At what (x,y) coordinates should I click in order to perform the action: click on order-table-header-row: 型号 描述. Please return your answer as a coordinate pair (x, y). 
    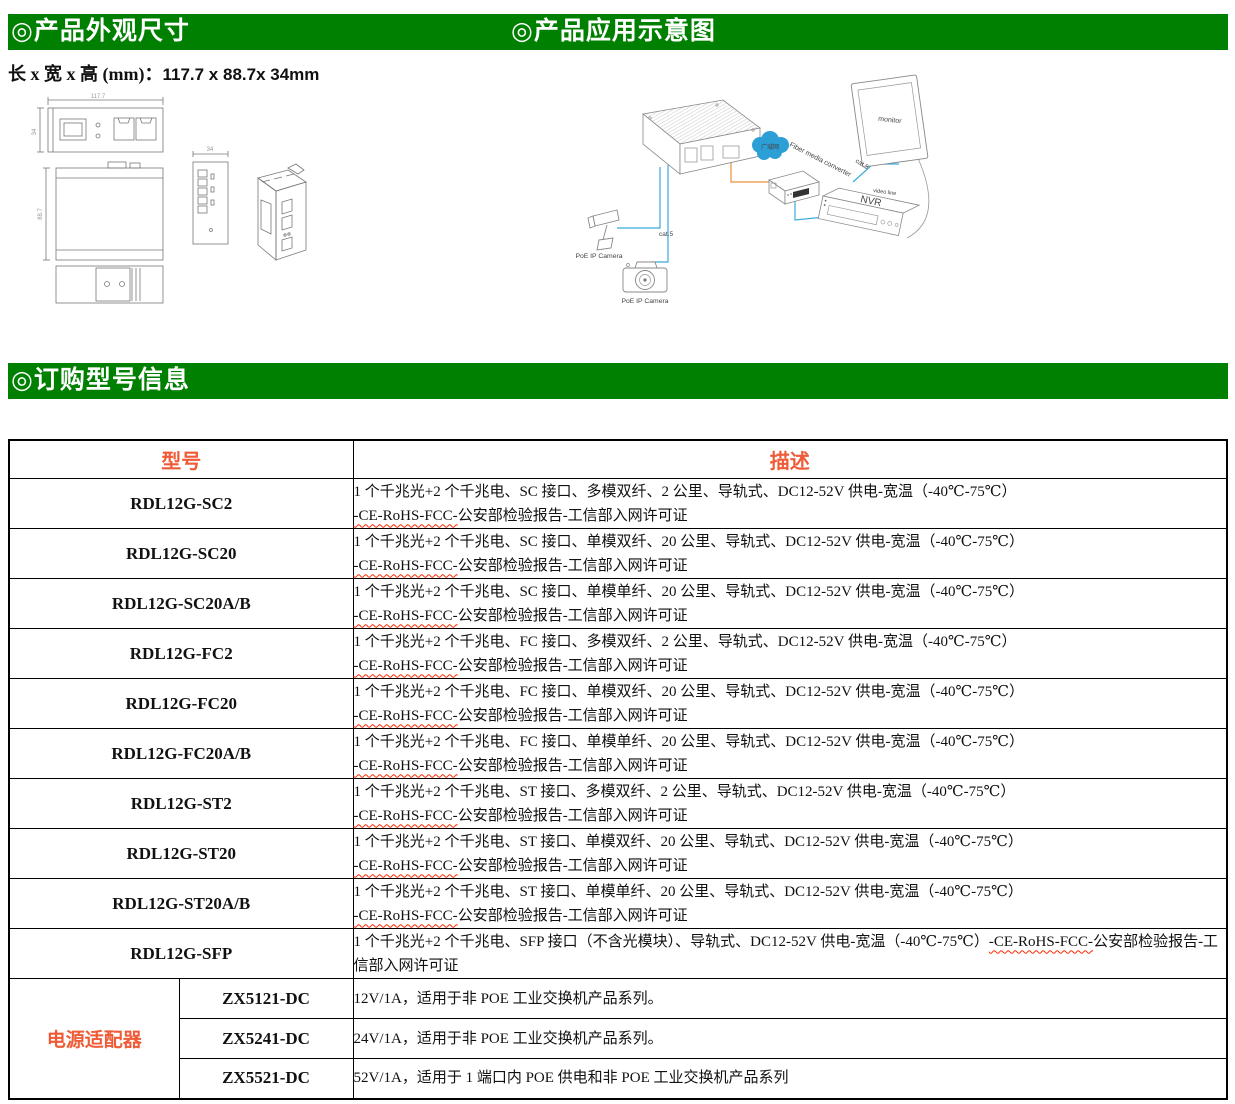
    Looking at the image, I should click on (618, 459).